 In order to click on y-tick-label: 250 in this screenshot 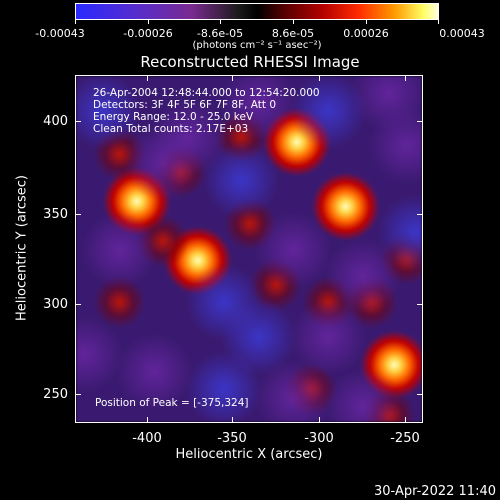, I will do `click(55, 394)`.